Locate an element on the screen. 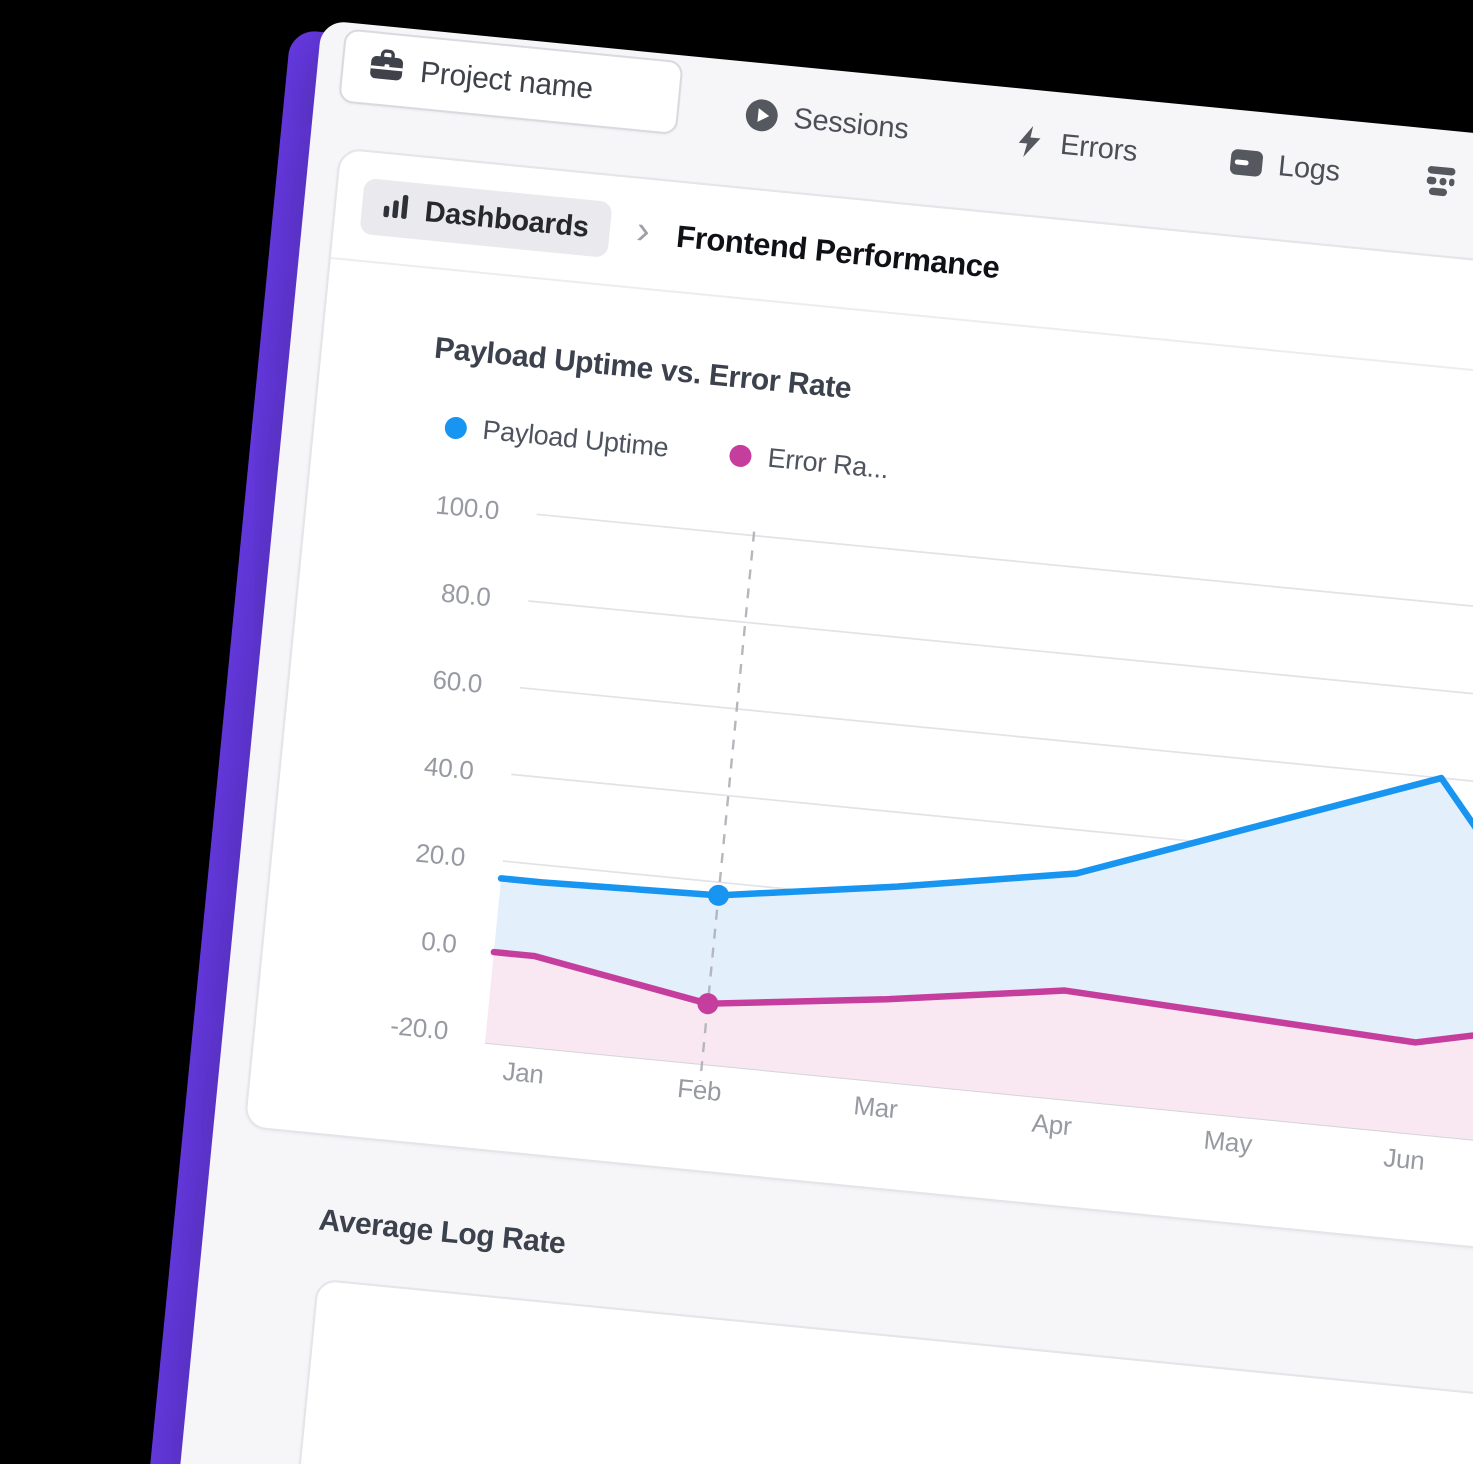  svg-text: 100.0 is located at coordinates (467, 509).